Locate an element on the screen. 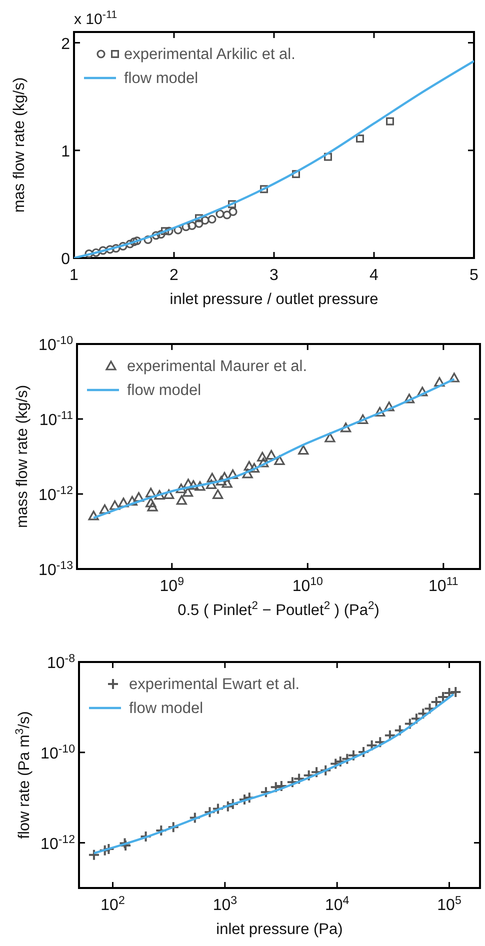 The width and height of the screenshot is (485, 946). x-tick-label: 10$^{9}$ is located at coordinates (172, 585).